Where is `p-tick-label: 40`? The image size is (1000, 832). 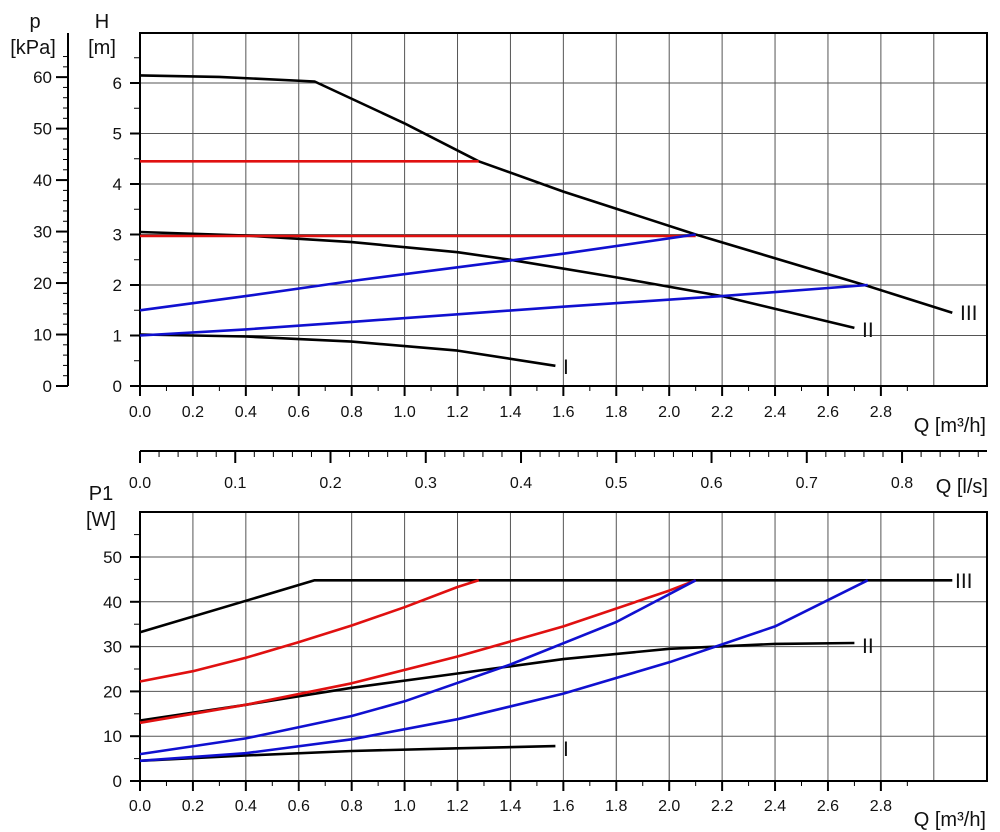
p-tick-label: 40 is located at coordinates (42, 180).